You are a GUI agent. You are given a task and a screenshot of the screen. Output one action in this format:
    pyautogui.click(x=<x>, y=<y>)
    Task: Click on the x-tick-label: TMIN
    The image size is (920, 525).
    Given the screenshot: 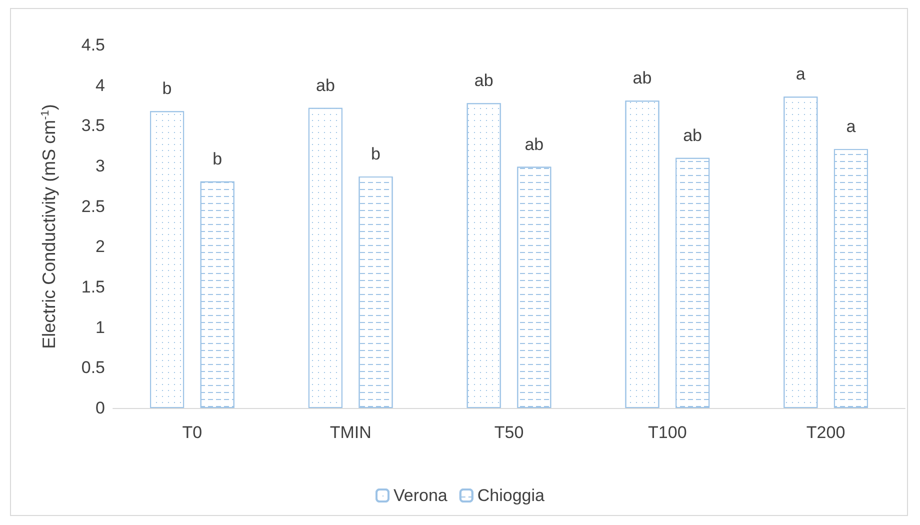 What is the action you would take?
    pyautogui.click(x=351, y=432)
    